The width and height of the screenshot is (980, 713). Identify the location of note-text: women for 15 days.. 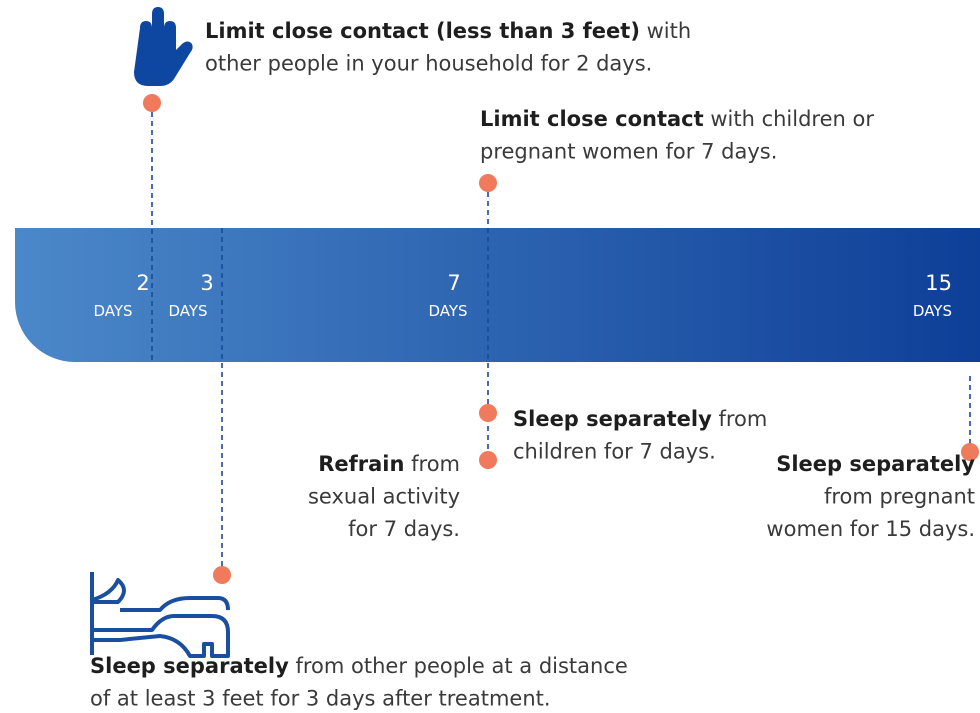
(870, 529).